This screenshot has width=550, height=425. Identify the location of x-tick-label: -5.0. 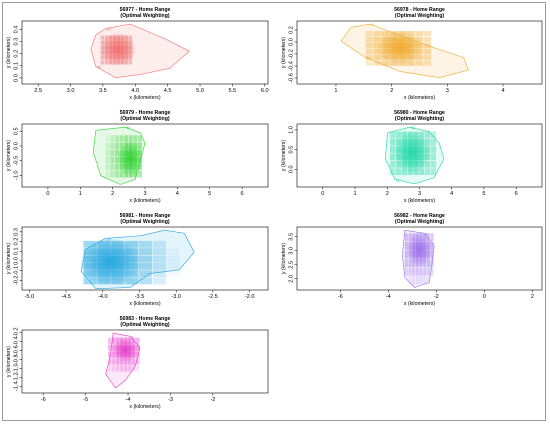
(30, 297).